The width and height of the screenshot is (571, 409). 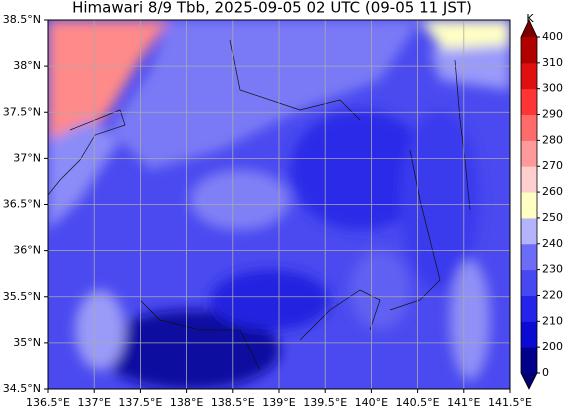 What do you see at coordinates (48, 402) in the screenshot?
I see `longitude-label: 136.5°E` at bounding box center [48, 402].